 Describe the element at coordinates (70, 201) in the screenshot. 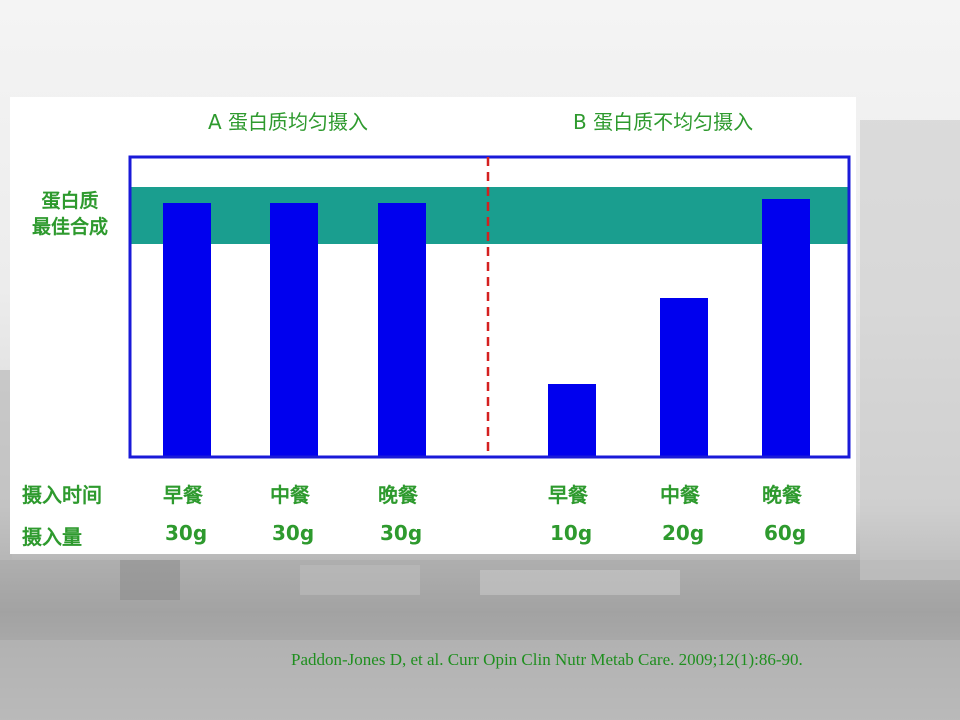

I see `band-label-line1: 蛋白质` at that location.